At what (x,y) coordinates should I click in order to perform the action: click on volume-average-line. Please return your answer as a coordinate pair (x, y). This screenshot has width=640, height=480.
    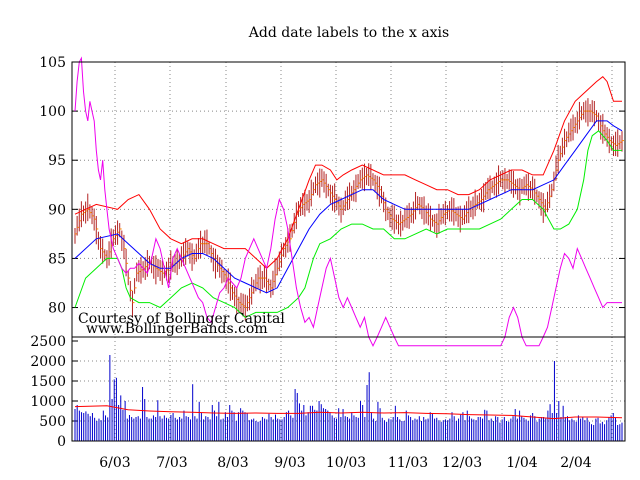
    Looking at the image, I should click on (348, 412).